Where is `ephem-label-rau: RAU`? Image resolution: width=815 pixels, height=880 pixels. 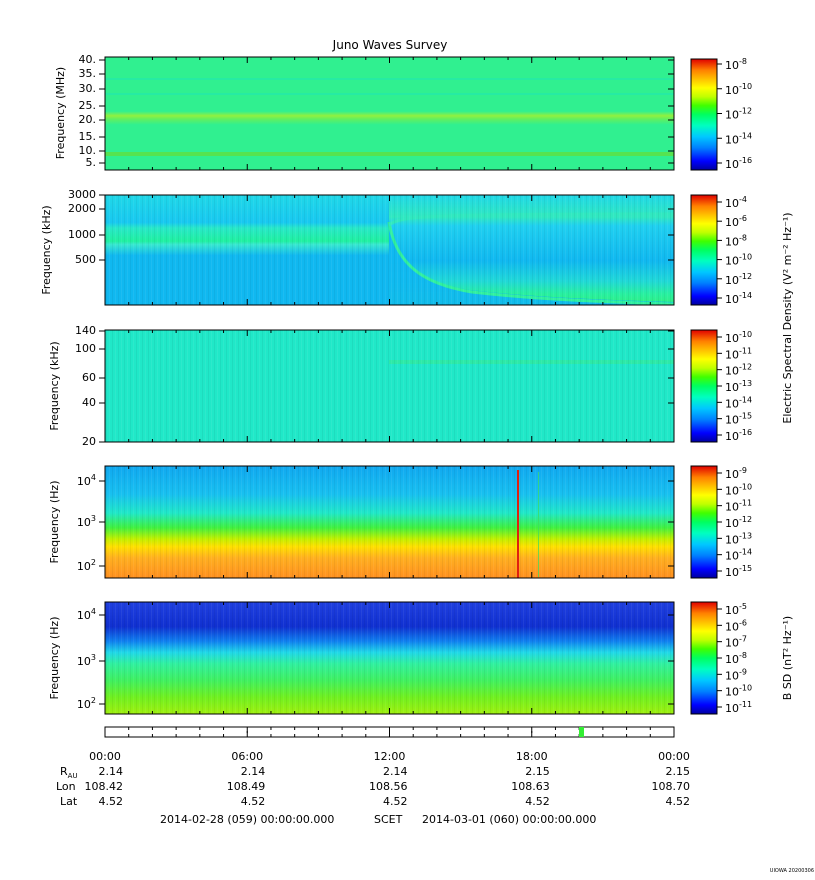 ephem-label-rau: RAU is located at coordinates (69, 772).